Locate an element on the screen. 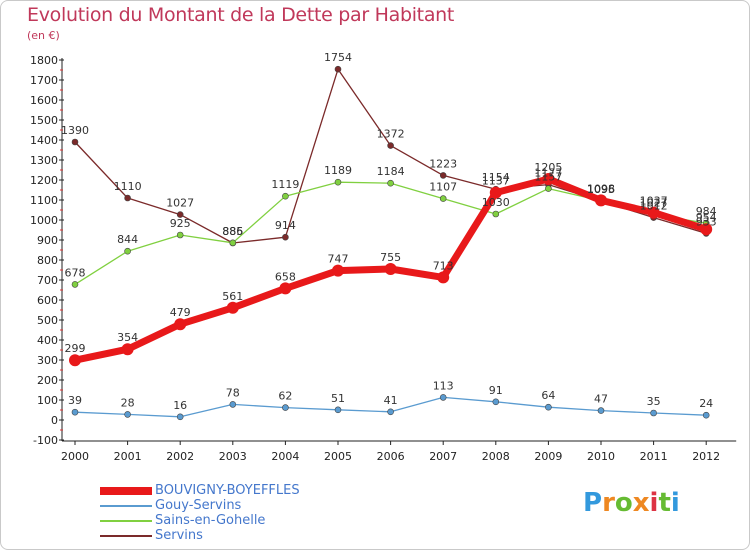  y-tick-label: 600 is located at coordinates (47, 300).